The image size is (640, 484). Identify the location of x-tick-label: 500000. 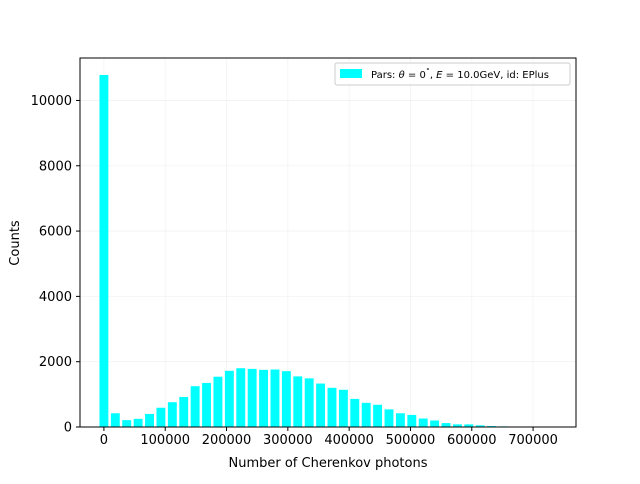
(411, 440).